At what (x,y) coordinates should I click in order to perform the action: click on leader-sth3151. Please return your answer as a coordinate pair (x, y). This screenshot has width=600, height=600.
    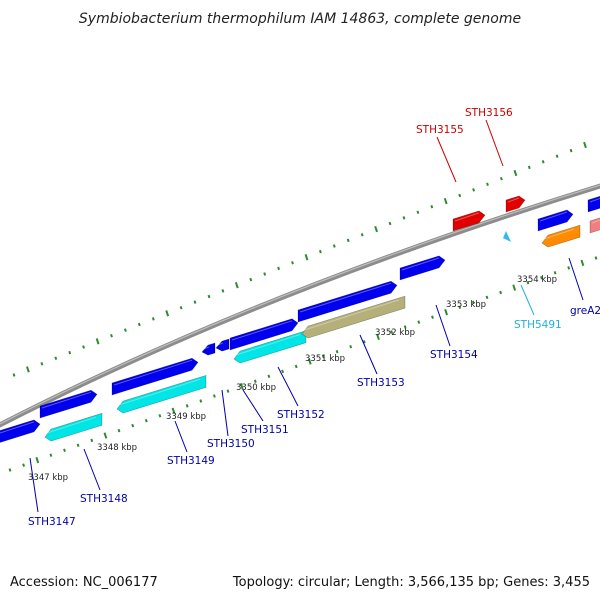
    Looking at the image, I should click on (253, 405).